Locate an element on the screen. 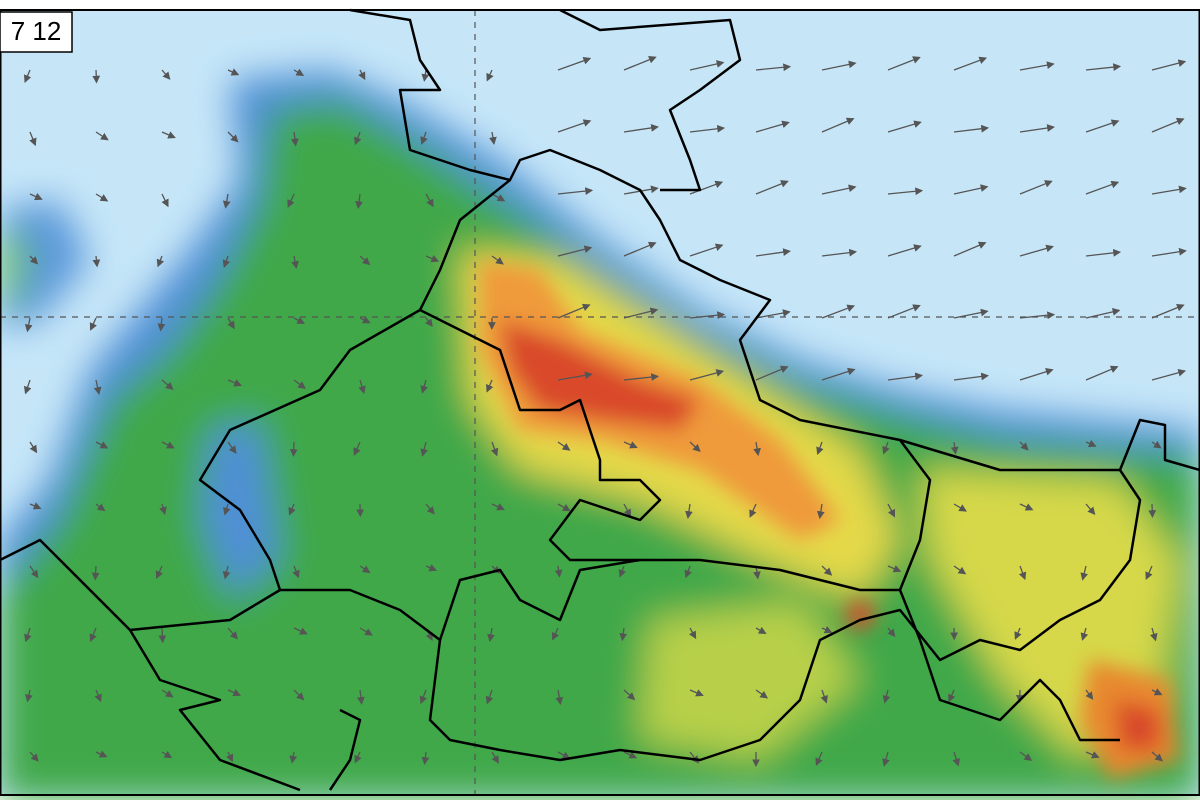  border-east is located at coordinates (1009, 590).